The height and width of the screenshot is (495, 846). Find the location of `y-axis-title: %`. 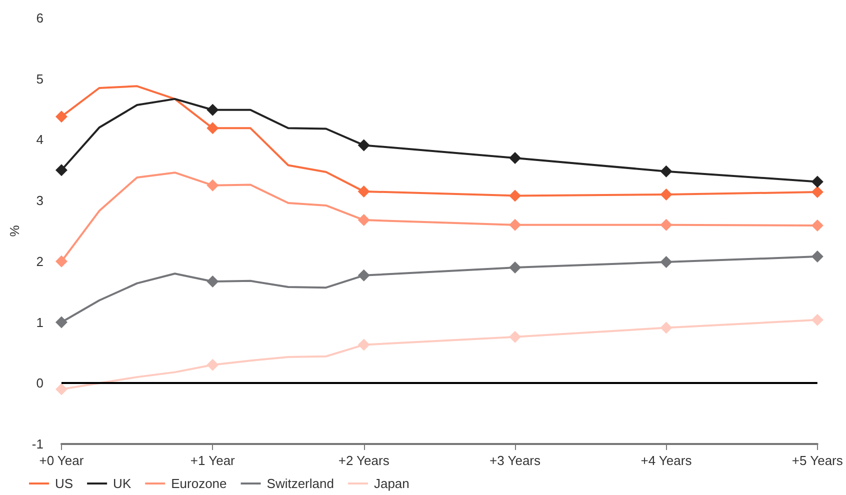

y-axis-title: % is located at coordinates (14, 230).